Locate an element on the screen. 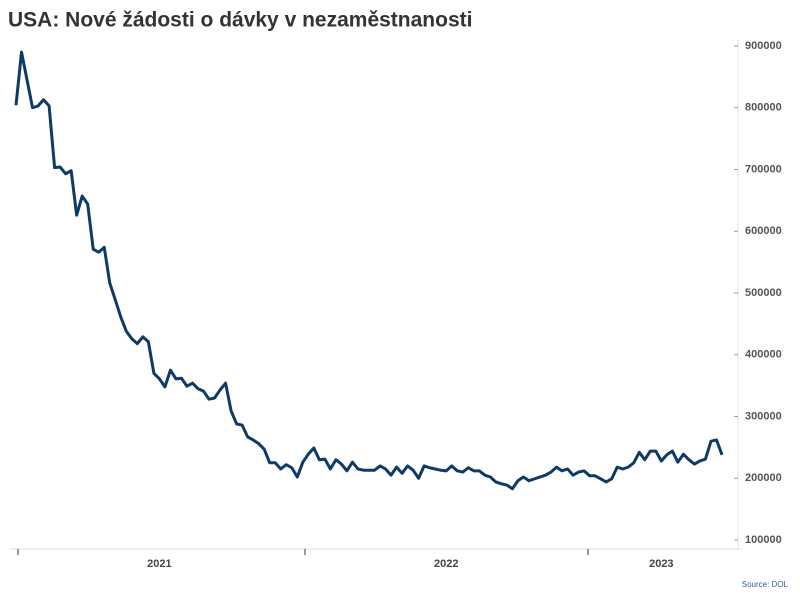 The image size is (800, 600). y-tick-label: 900000 is located at coordinates (763, 46).